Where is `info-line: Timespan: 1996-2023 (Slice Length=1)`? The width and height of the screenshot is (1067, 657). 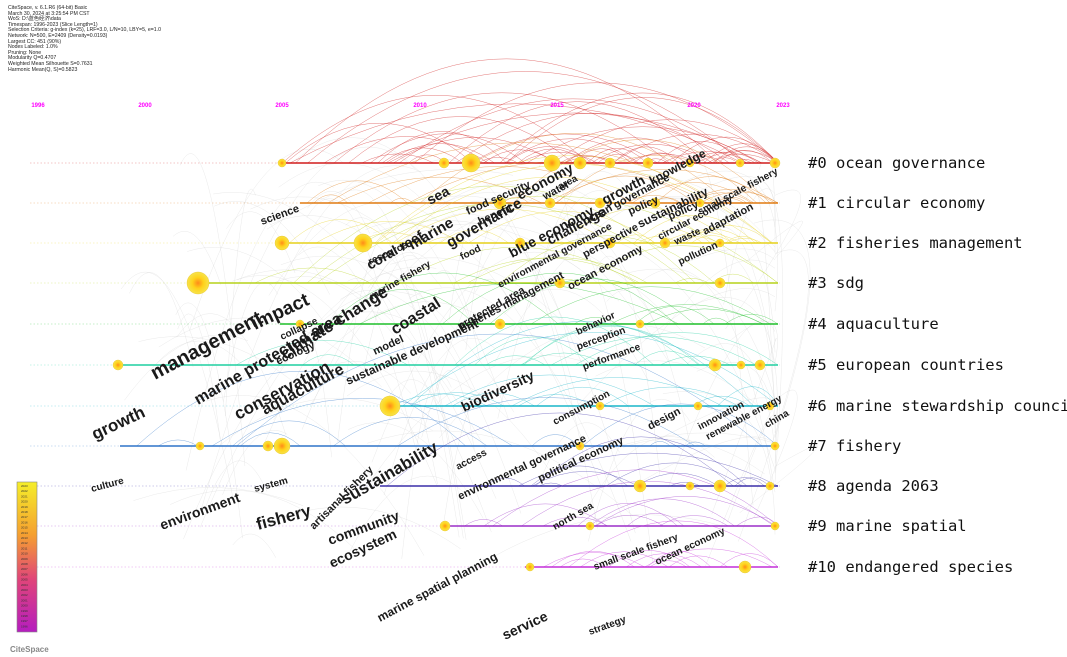 info-line: Timespan: 1996-2023 (Slice Length=1) is located at coordinates (53, 24).